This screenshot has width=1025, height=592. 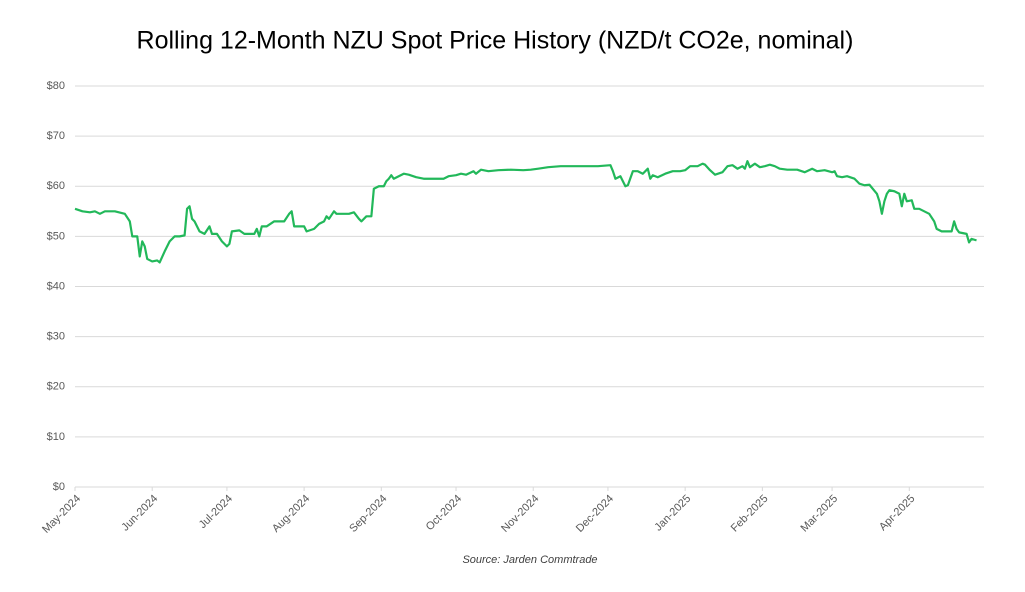 I want to click on x-tick-label: Aug-2024, so click(x=291, y=514).